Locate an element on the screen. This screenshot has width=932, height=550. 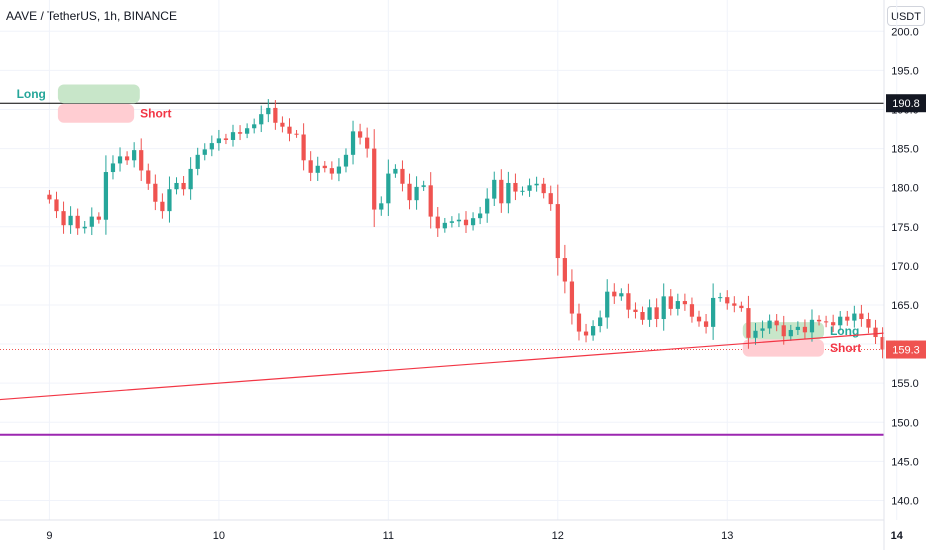
time-tick-label: 11 is located at coordinates (388, 536).